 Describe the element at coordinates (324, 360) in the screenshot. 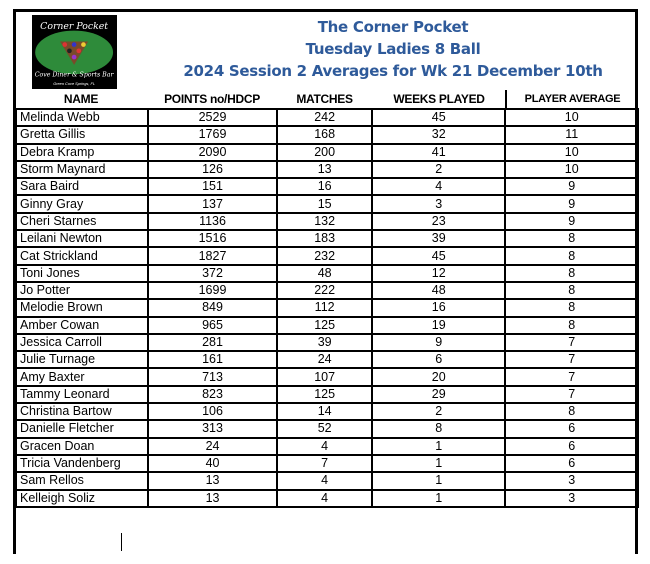

I see `cell-matches: 24` at that location.